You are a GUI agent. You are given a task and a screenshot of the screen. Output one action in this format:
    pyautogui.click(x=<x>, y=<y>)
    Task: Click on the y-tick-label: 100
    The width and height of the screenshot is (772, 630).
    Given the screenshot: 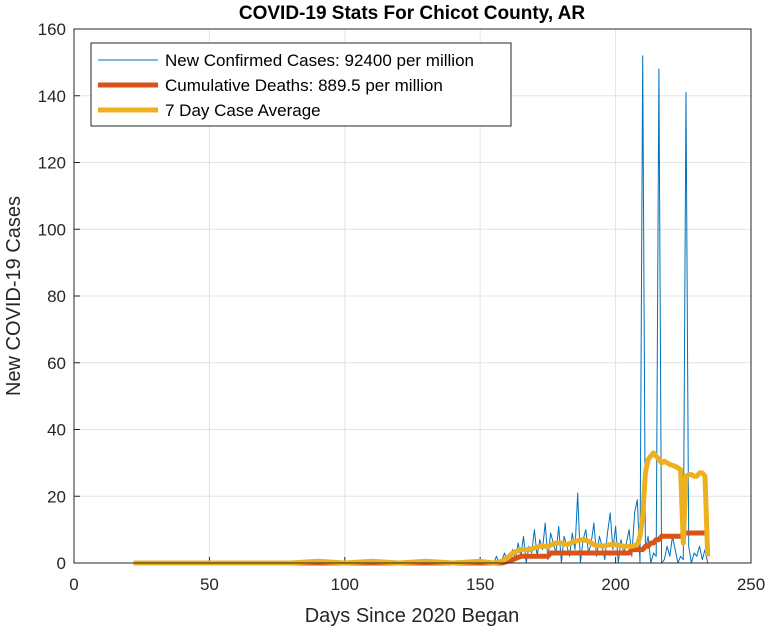 What is the action you would take?
    pyautogui.click(x=52, y=229)
    